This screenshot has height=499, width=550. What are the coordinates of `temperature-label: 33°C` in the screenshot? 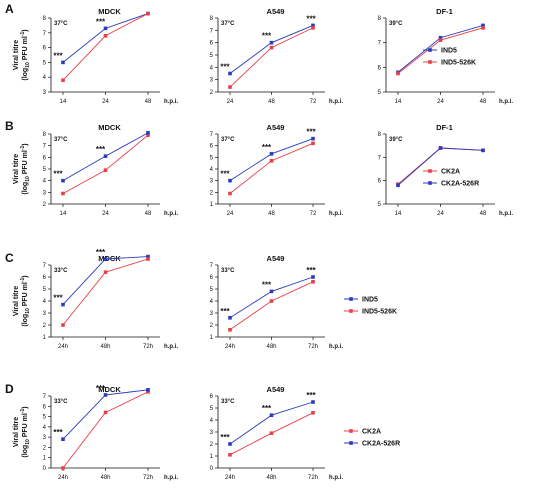 It's located at (228, 271).